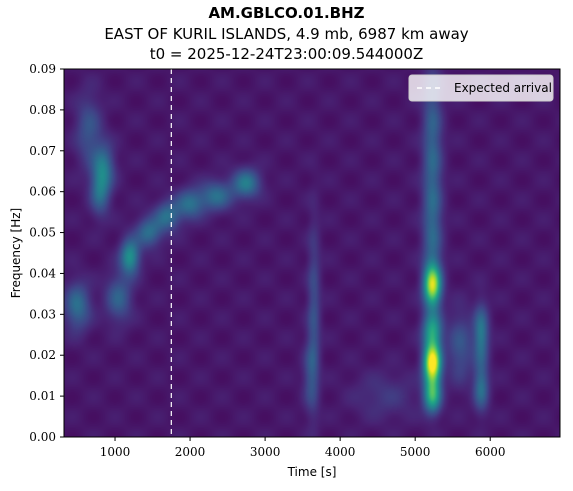  What do you see at coordinates (415, 452) in the screenshot?
I see `x-tick-label: 5000` at bounding box center [415, 452].